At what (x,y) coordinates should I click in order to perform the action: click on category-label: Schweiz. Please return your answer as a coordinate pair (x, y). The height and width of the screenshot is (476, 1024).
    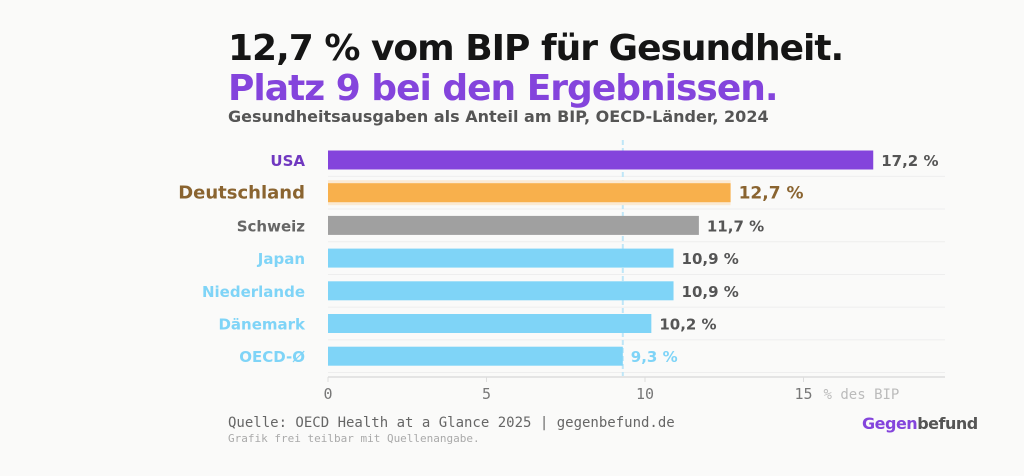
    Looking at the image, I should click on (271, 226).